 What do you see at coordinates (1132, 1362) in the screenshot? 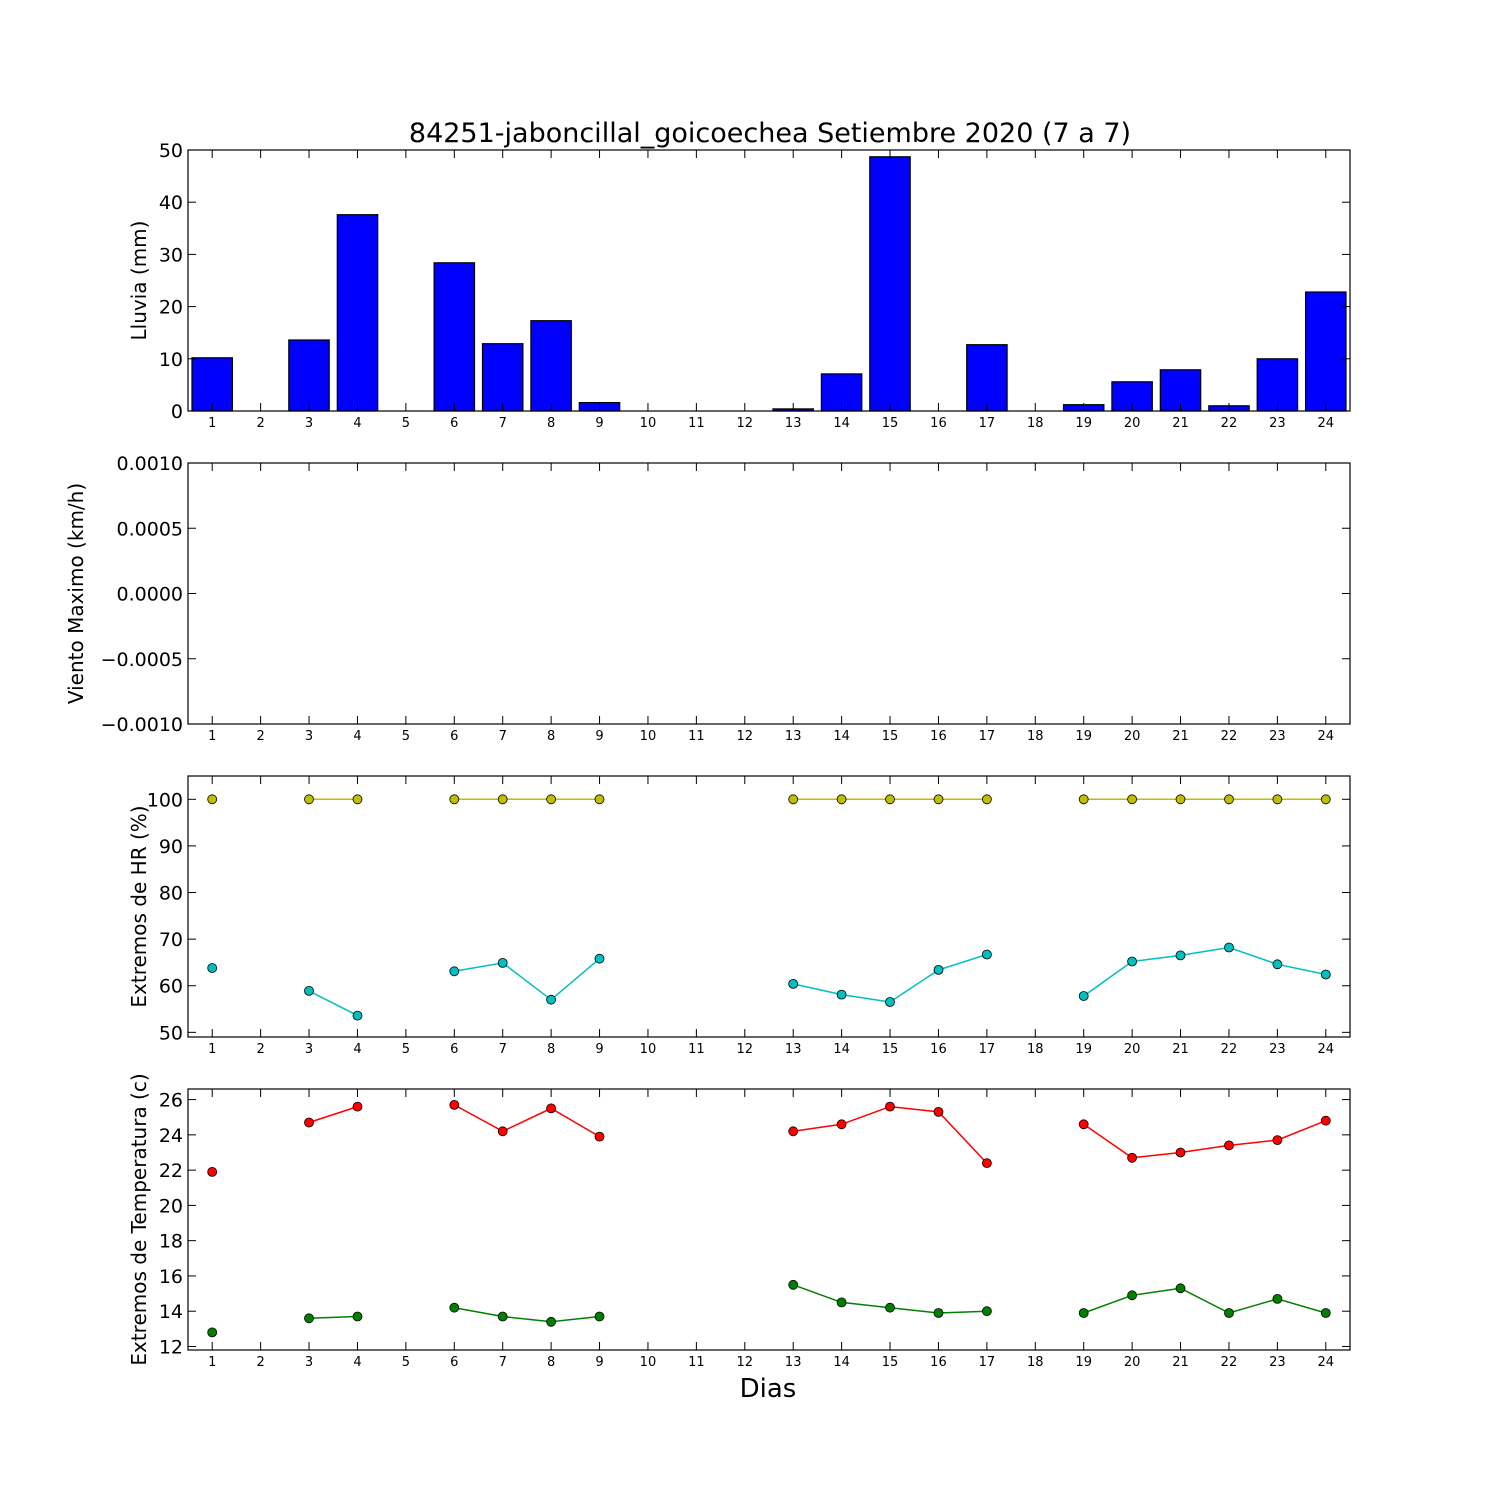
I see `x-tick-label: 20` at bounding box center [1132, 1362].